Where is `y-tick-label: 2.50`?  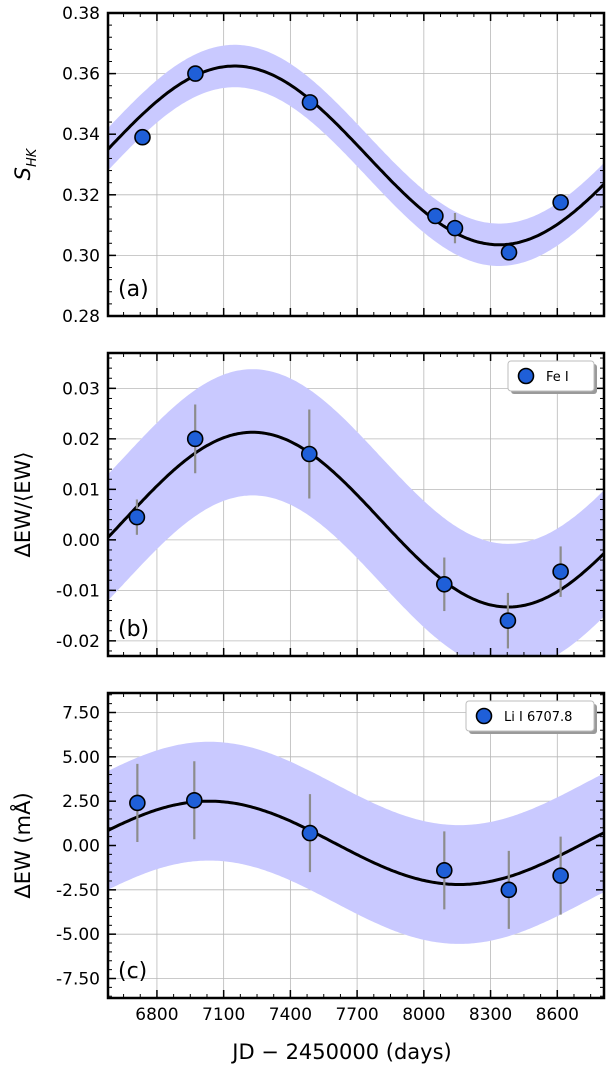
y-tick-label: 2.50 is located at coordinates (81, 802).